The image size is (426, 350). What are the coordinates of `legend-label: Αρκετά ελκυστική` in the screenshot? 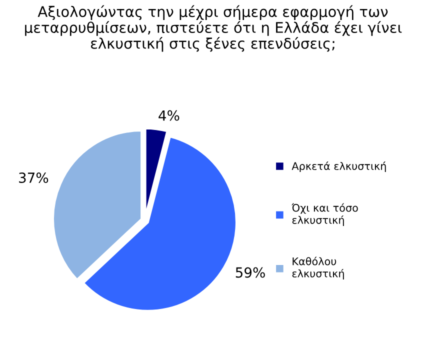 It's located at (339, 167).